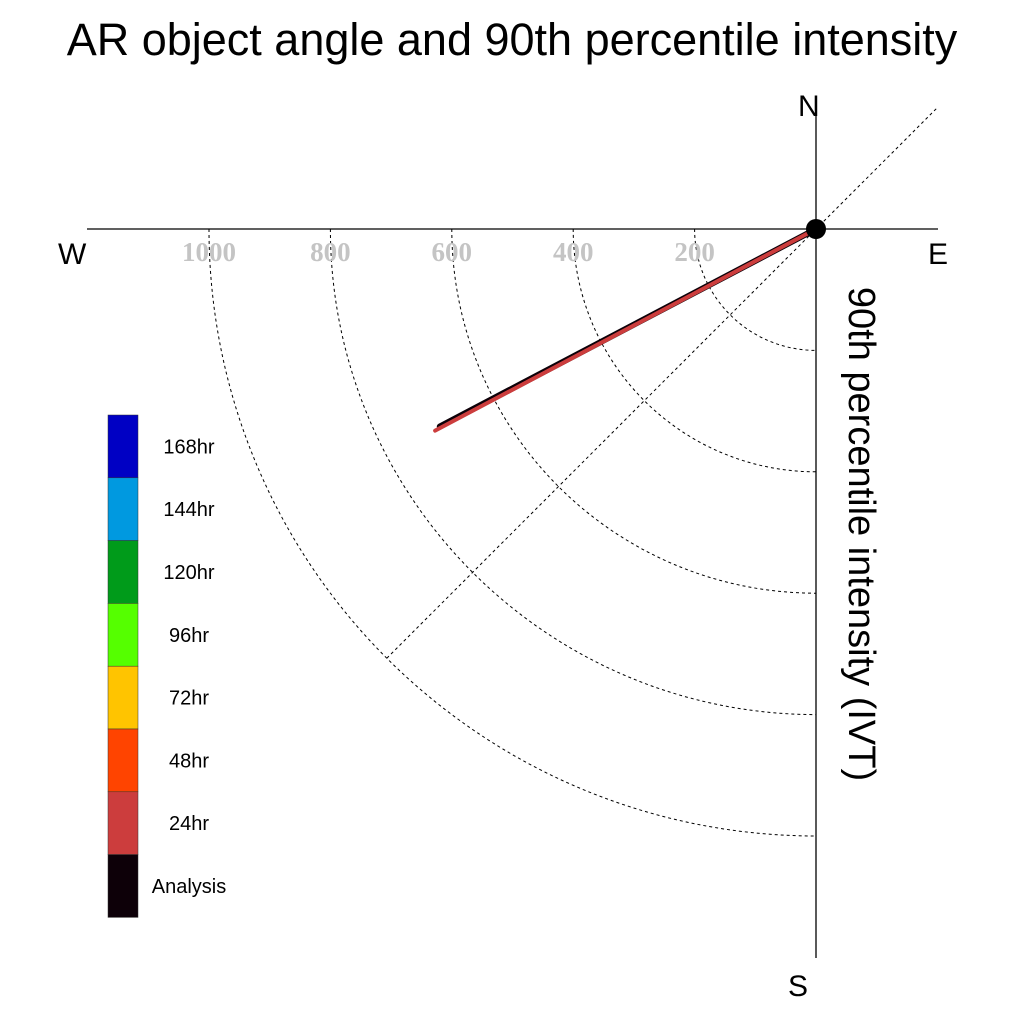 This screenshot has width=1024, height=1024. Describe the element at coordinates (452, 252) in the screenshot. I see `radial-tick-label: 600` at that location.